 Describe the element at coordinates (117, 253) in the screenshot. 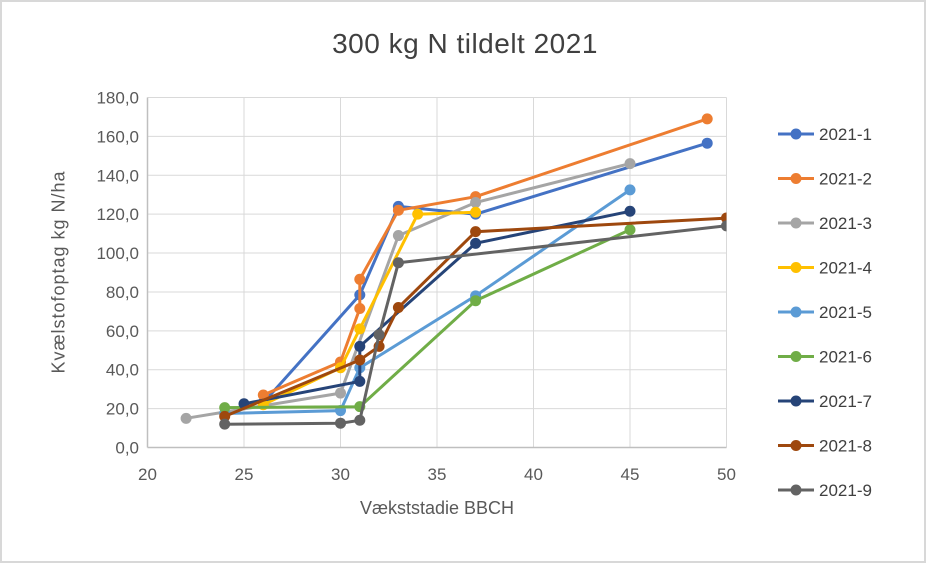

I see `y-tick-label: 100,0` at that location.